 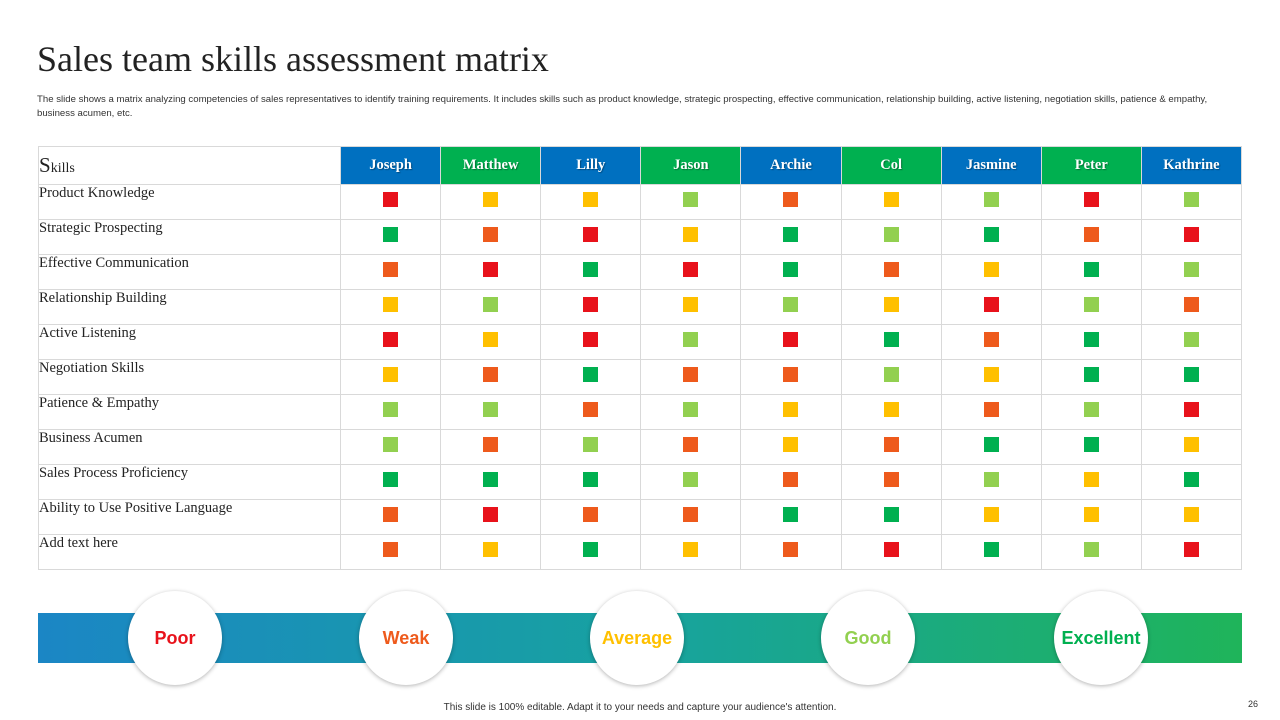 What do you see at coordinates (390, 165) in the screenshot?
I see `person-header-joseph: Joseph` at bounding box center [390, 165].